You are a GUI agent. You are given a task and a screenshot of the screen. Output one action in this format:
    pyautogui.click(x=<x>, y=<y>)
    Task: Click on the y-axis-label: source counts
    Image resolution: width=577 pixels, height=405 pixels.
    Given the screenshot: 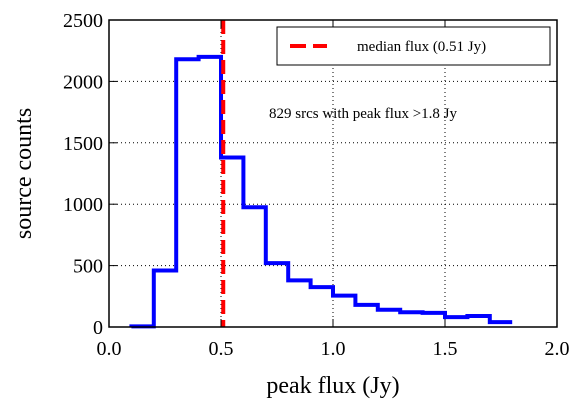 What is the action you would take?
    pyautogui.click(x=24, y=173)
    